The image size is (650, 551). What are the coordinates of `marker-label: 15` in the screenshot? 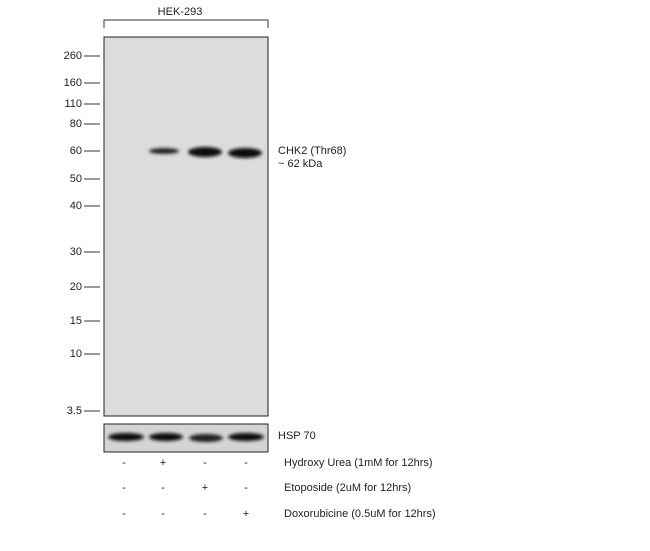 It's located at (76, 321).